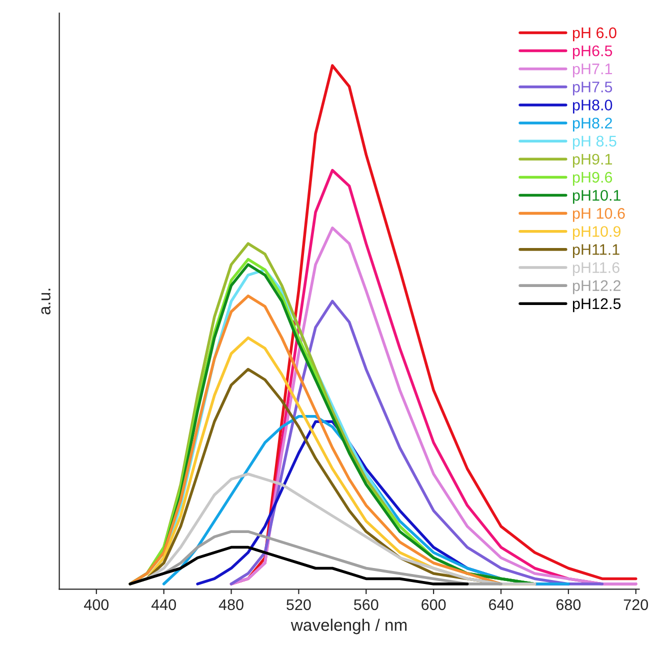  I want to click on legend-label: pH8.2, so click(592, 125).